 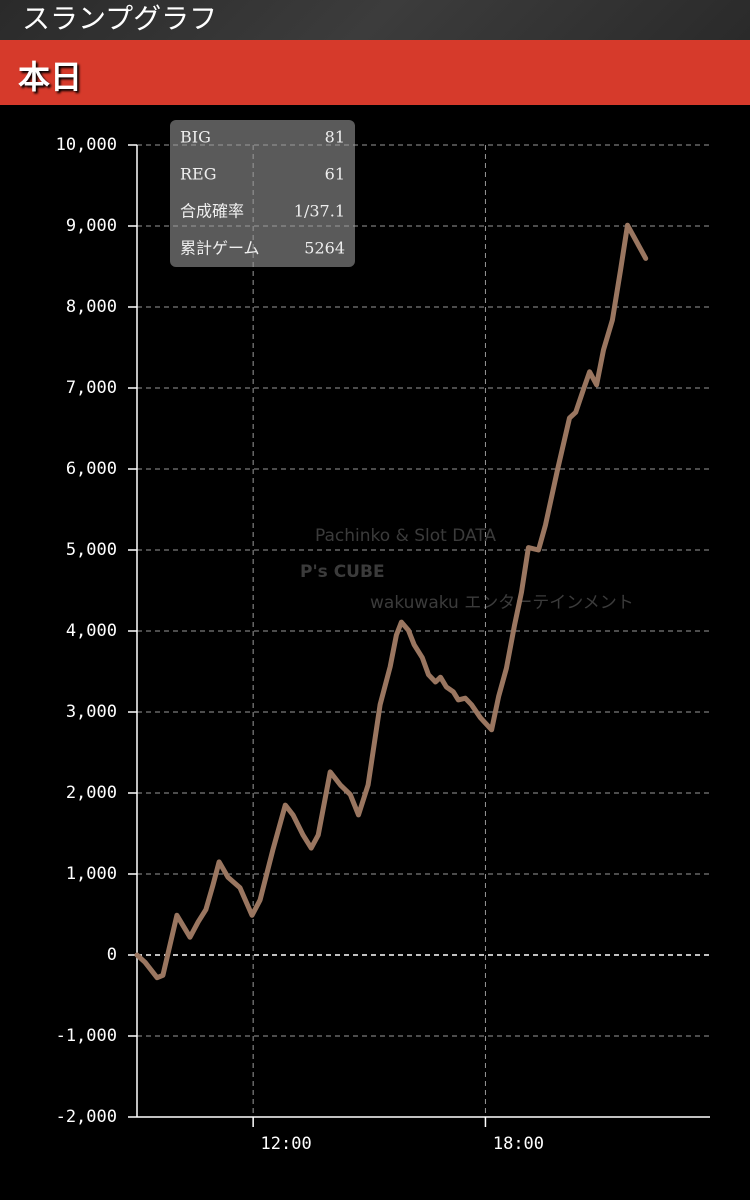 I want to click on stat-label: 合成確率, so click(x=212, y=211).